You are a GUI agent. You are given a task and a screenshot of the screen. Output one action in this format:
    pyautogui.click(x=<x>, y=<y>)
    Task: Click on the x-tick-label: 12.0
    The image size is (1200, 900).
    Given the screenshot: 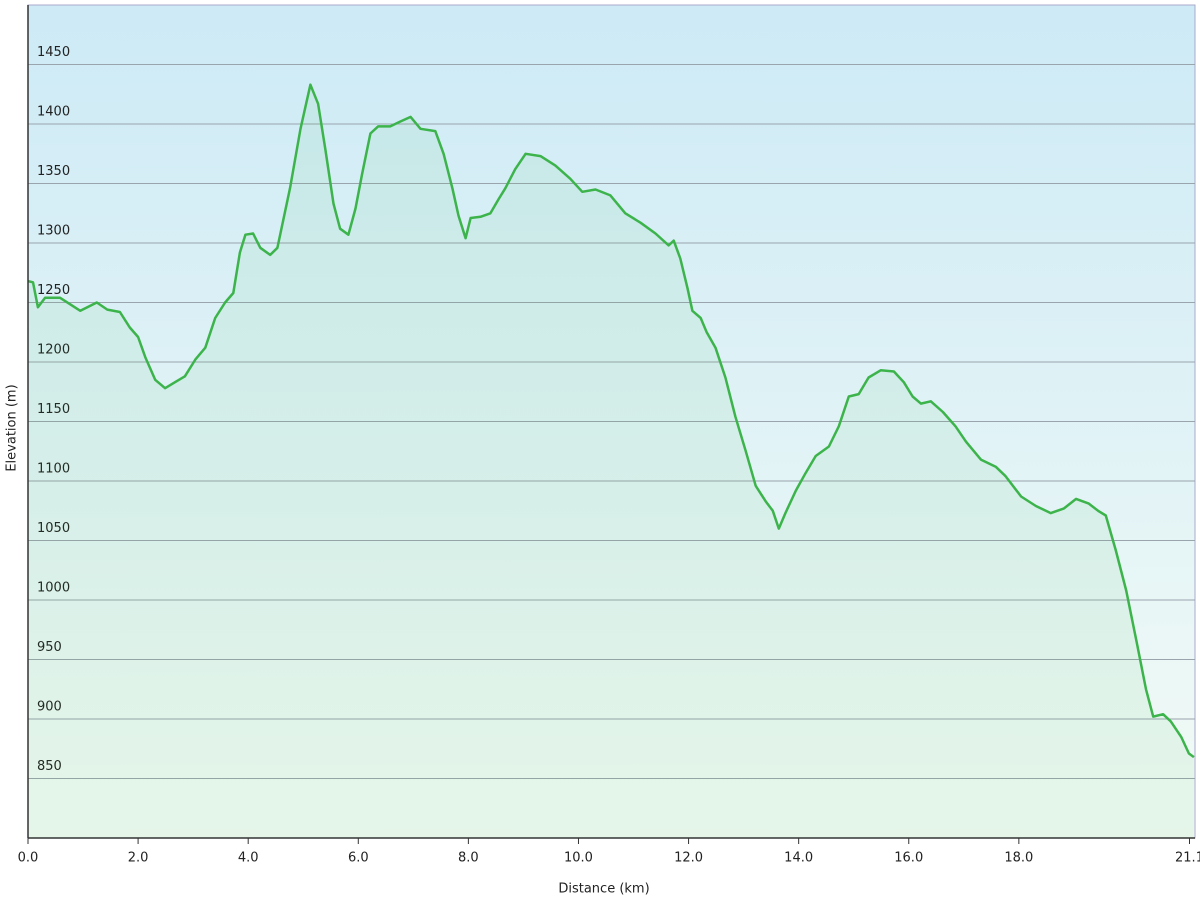 What is the action you would take?
    pyautogui.click(x=688, y=858)
    